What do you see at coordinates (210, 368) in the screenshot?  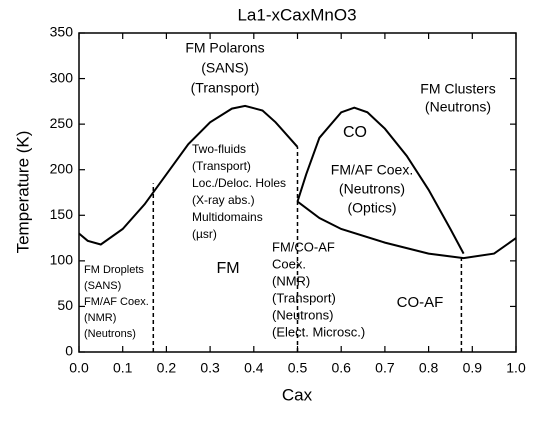 I see `x-tick-label: 0.3` at bounding box center [210, 368].